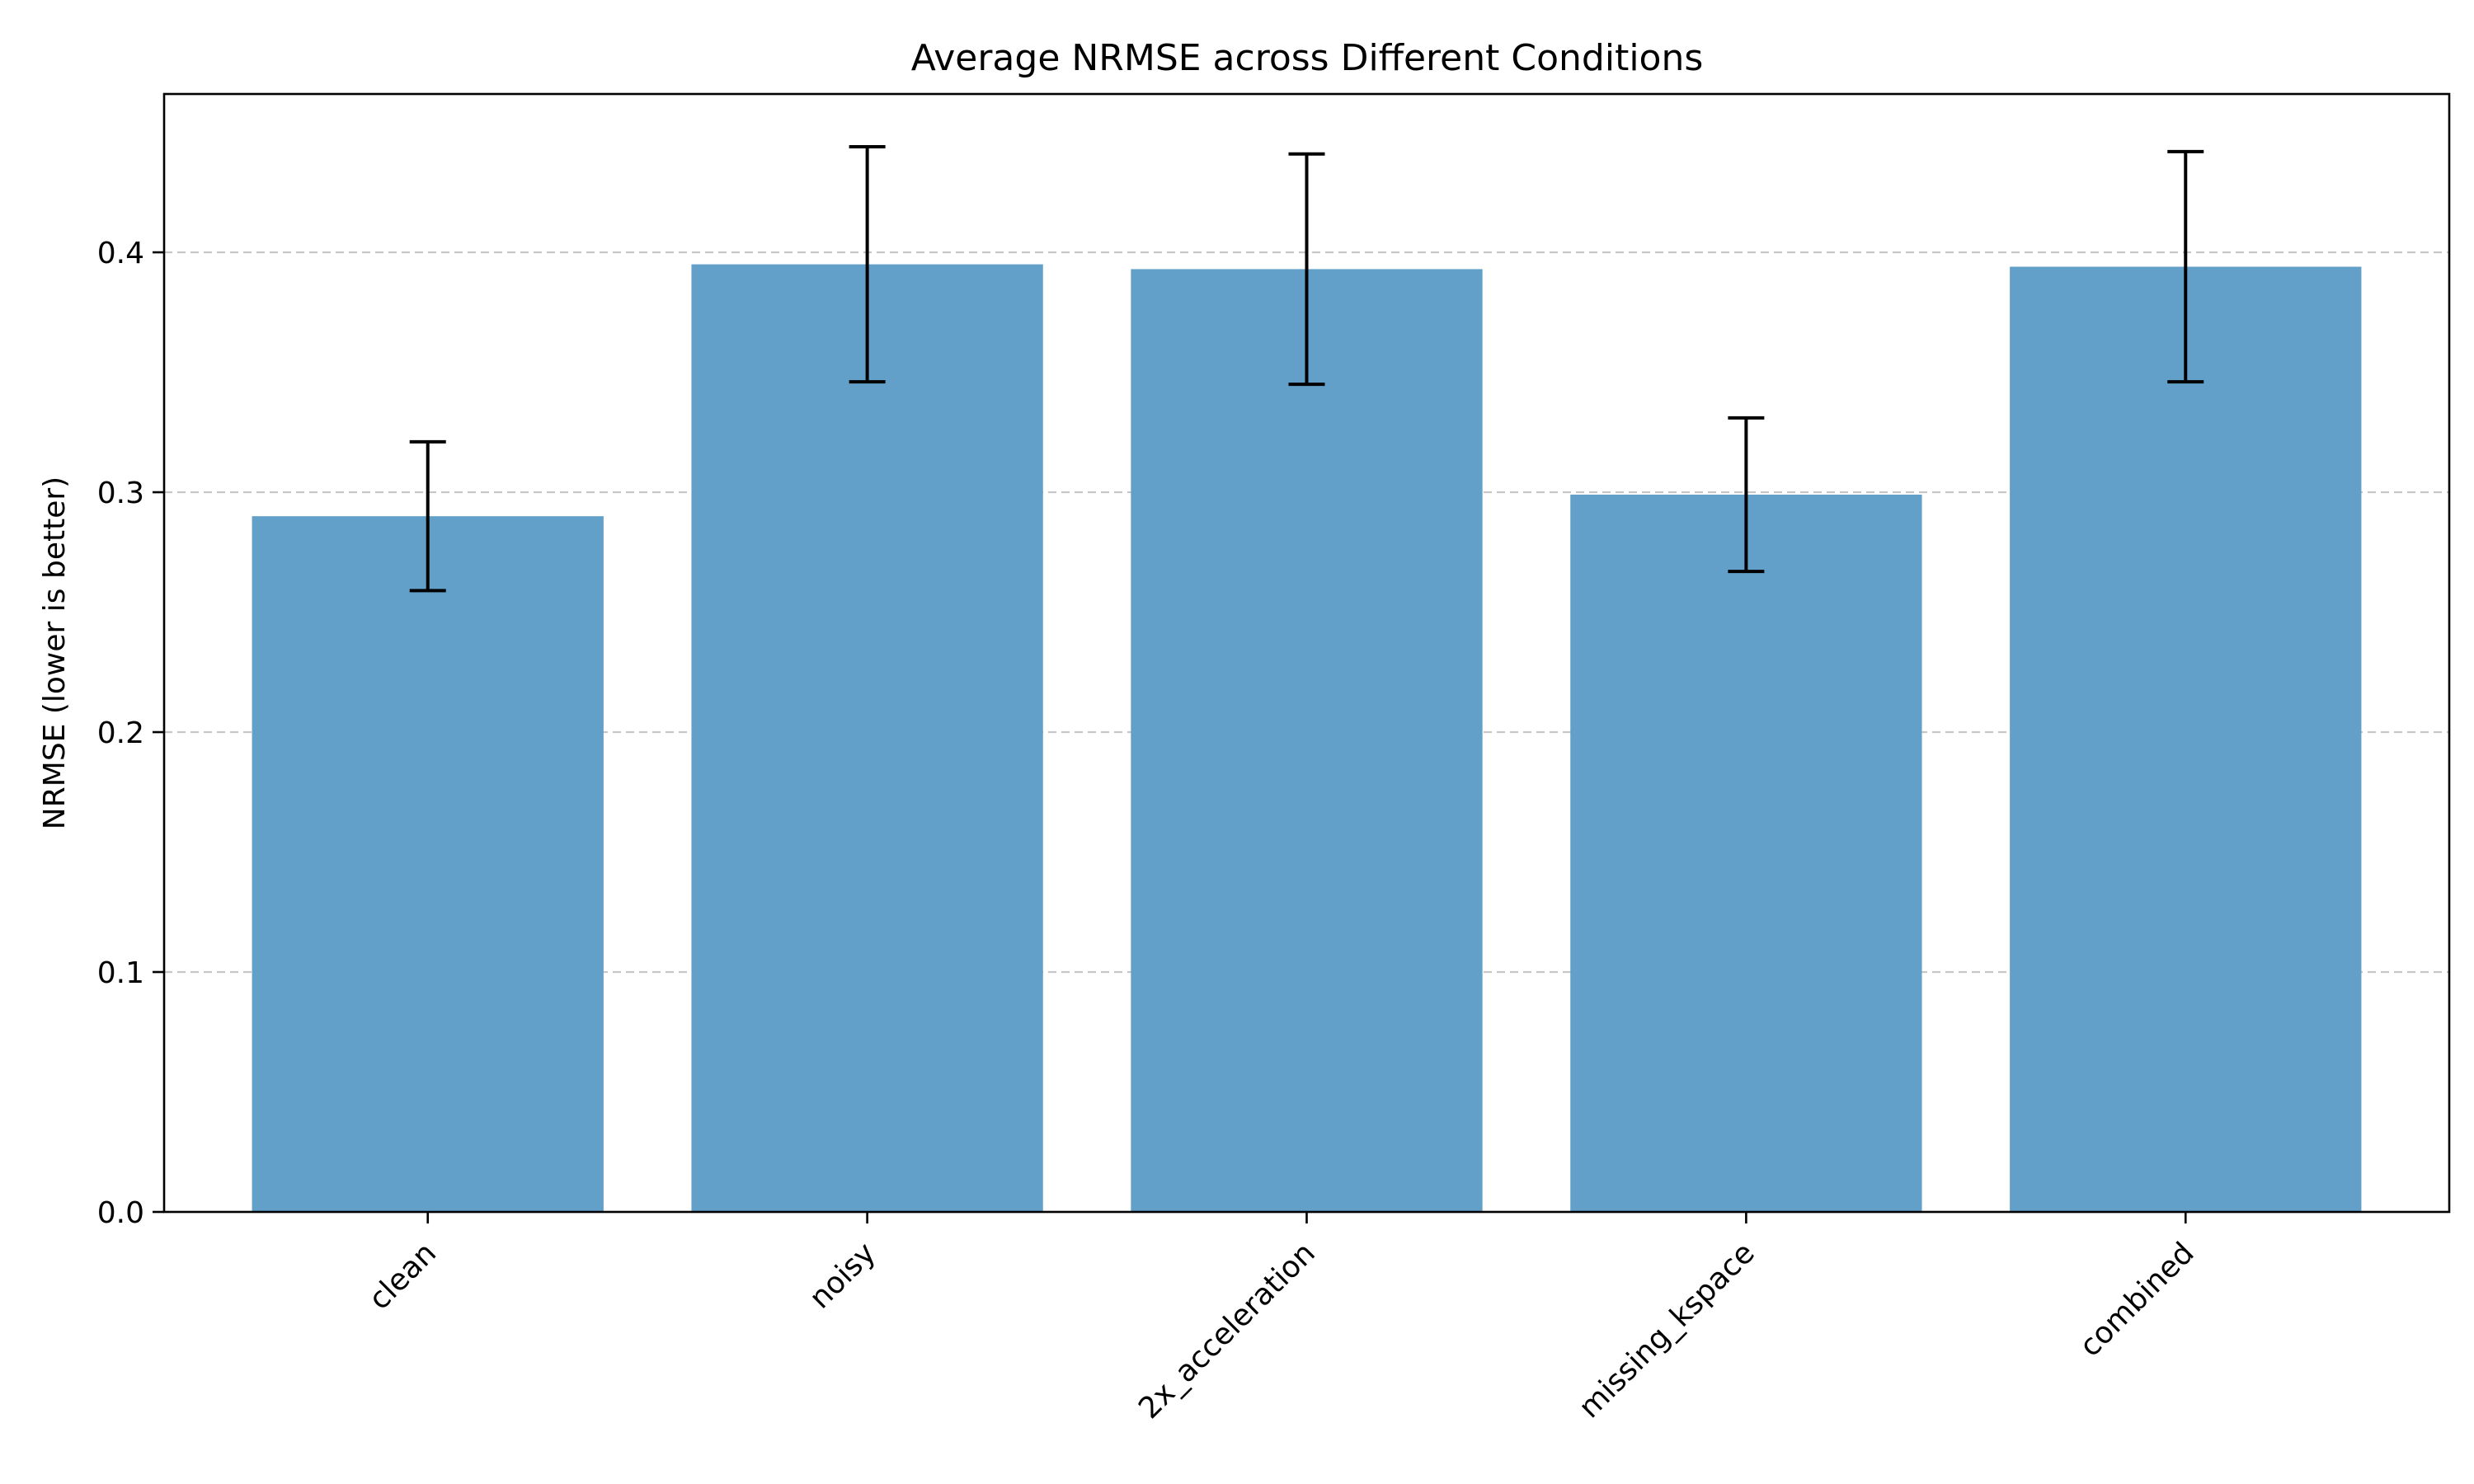 This screenshot has height=1484, width=2474. Describe the element at coordinates (1746, 853) in the screenshot. I see `bar-missing_kspace` at that location.